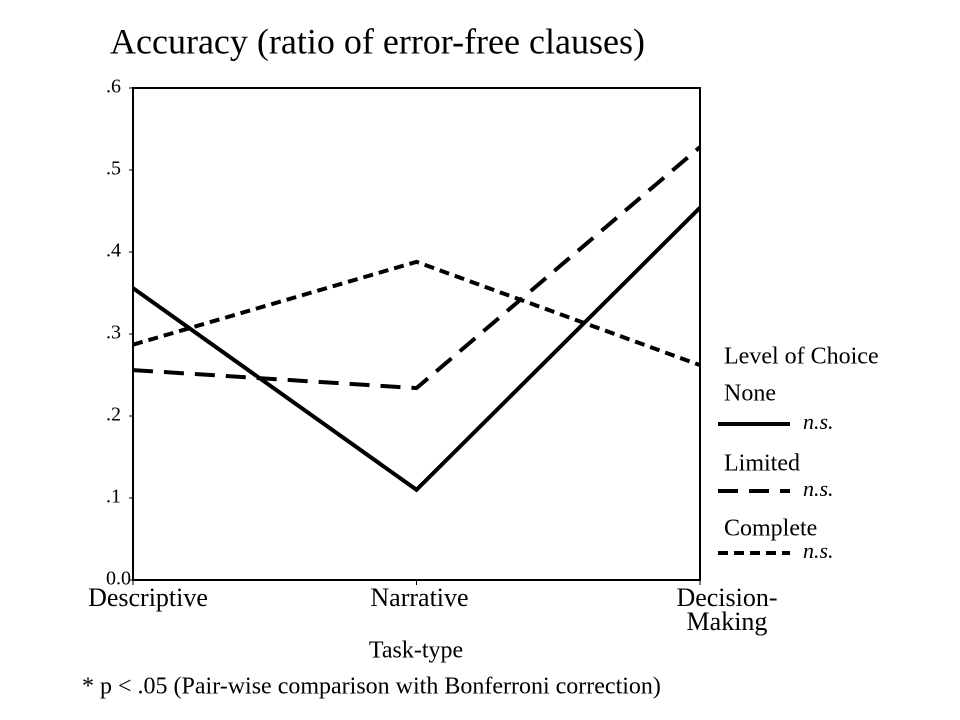  Describe the element at coordinates (113, 333) in the screenshot. I see `y-tick-label: .3` at that location.